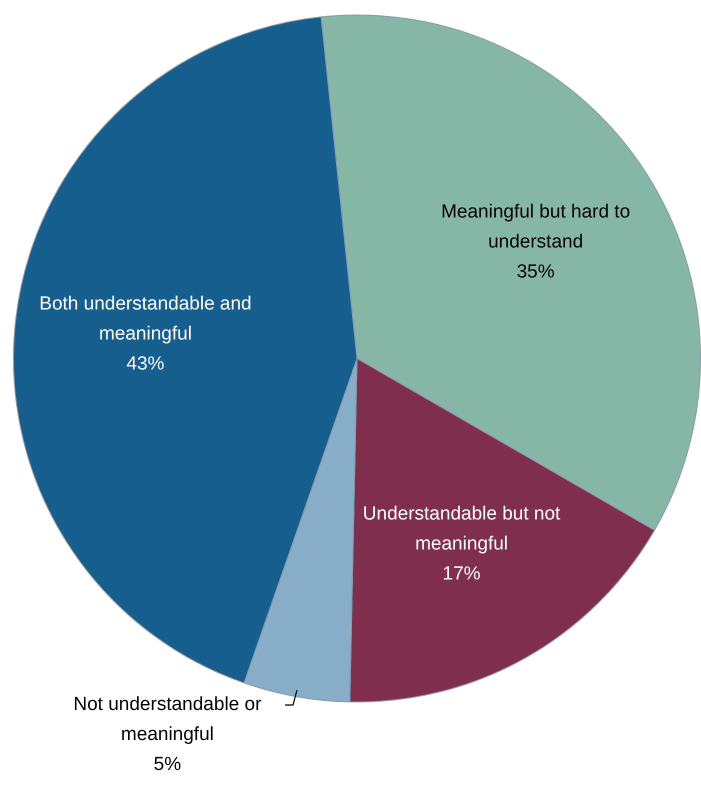 This screenshot has height=794, width=701. Describe the element at coordinates (535, 227) in the screenshot. I see `slice-label: Meaningful but hard to understand` at that location.